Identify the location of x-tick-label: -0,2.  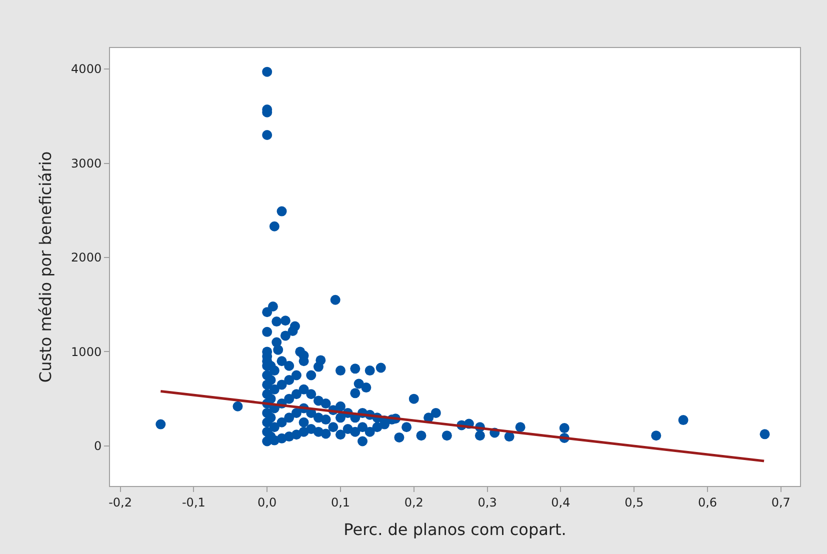
(120, 502).